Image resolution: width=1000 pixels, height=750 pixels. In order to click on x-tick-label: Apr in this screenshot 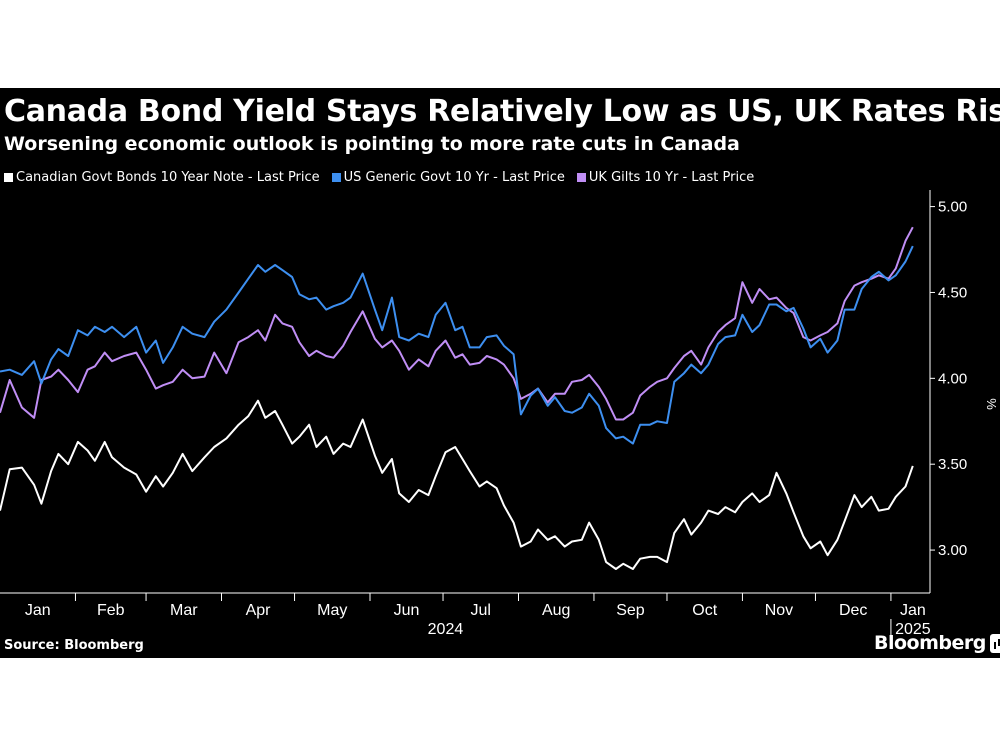, I will do `click(259, 610)`.